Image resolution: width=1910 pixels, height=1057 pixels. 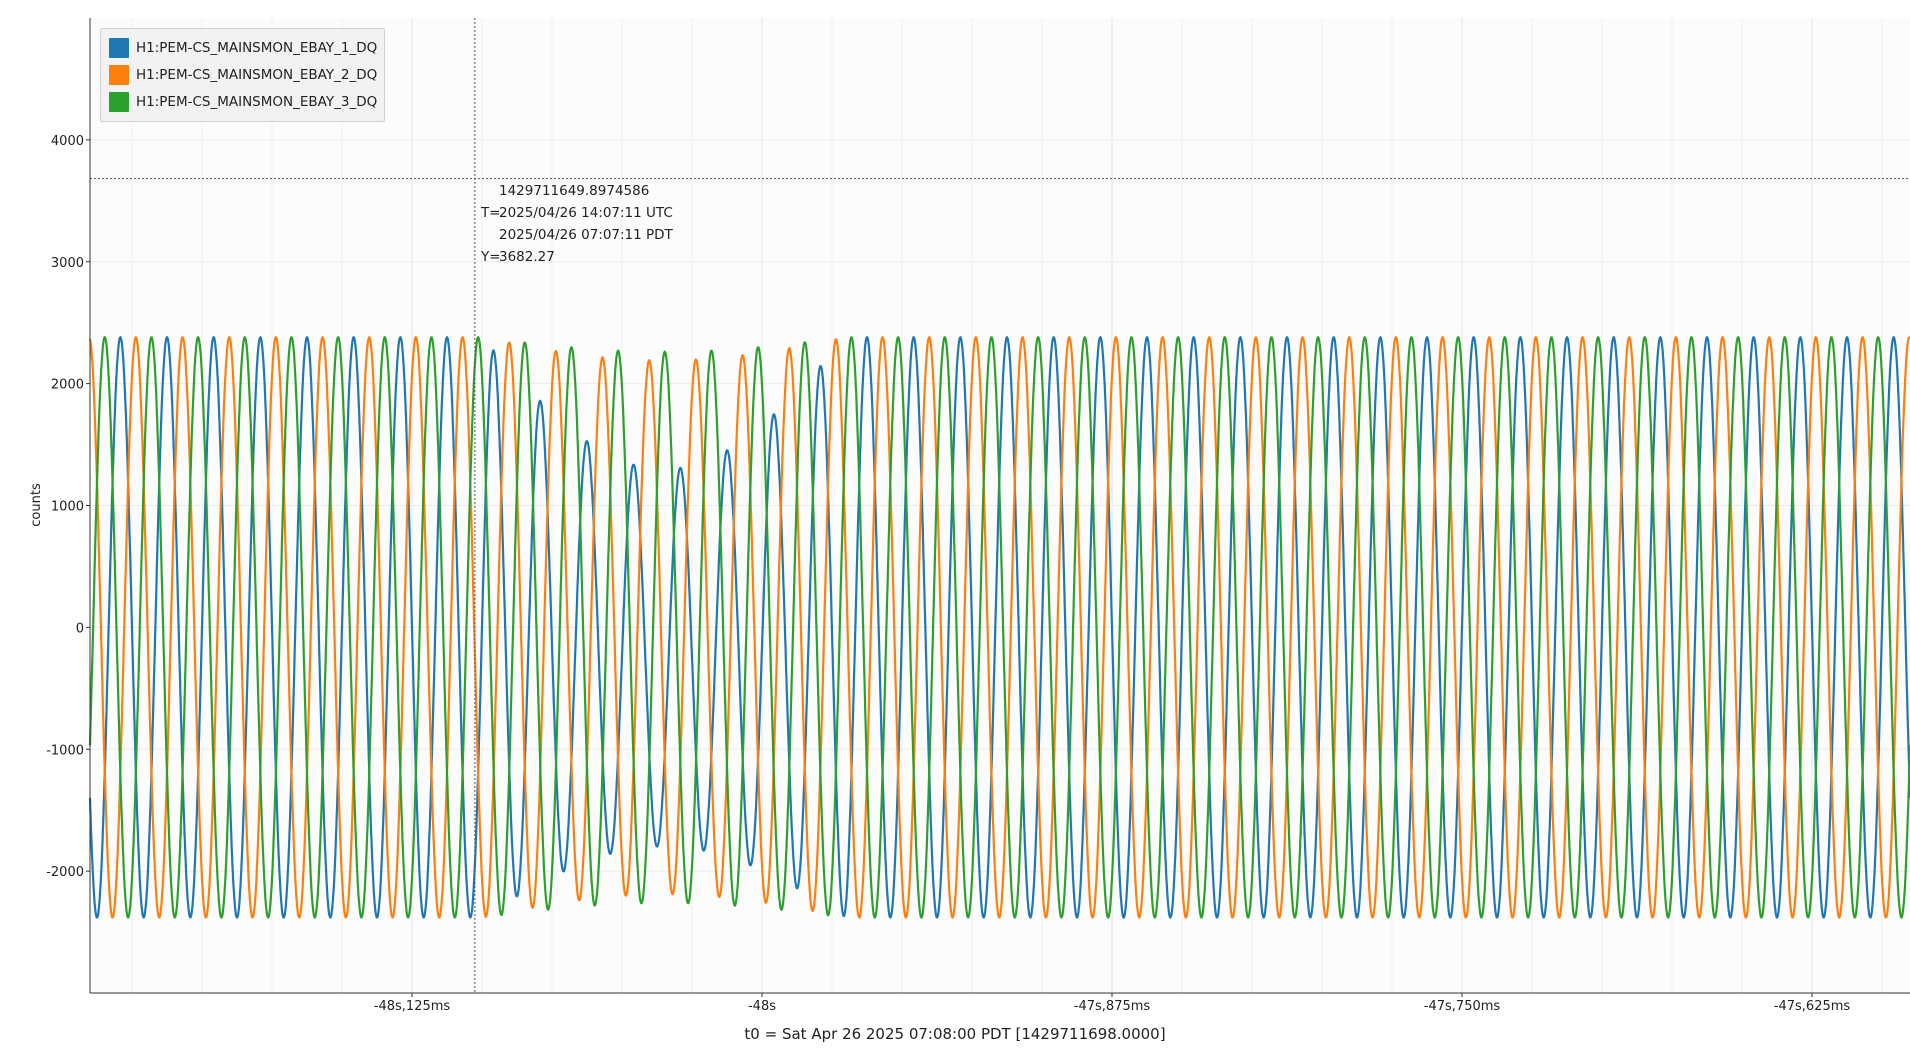 I want to click on legend-label-1: H1:PEM-CS_MAINSMON_EBAY_1_DQ, so click(x=257, y=48).